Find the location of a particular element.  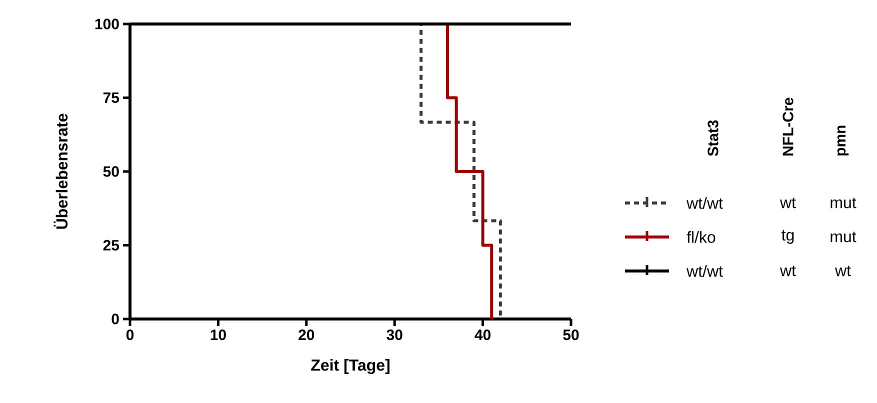

x-tick-label: 0 is located at coordinates (130, 335).